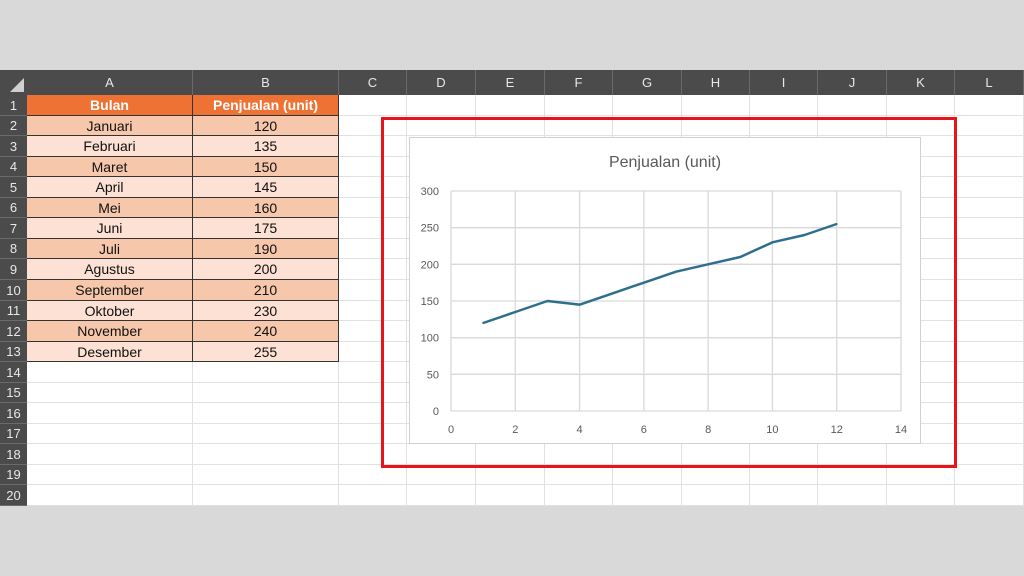  Describe the element at coordinates (266, 331) in the screenshot. I see `table-cell: 240` at that location.